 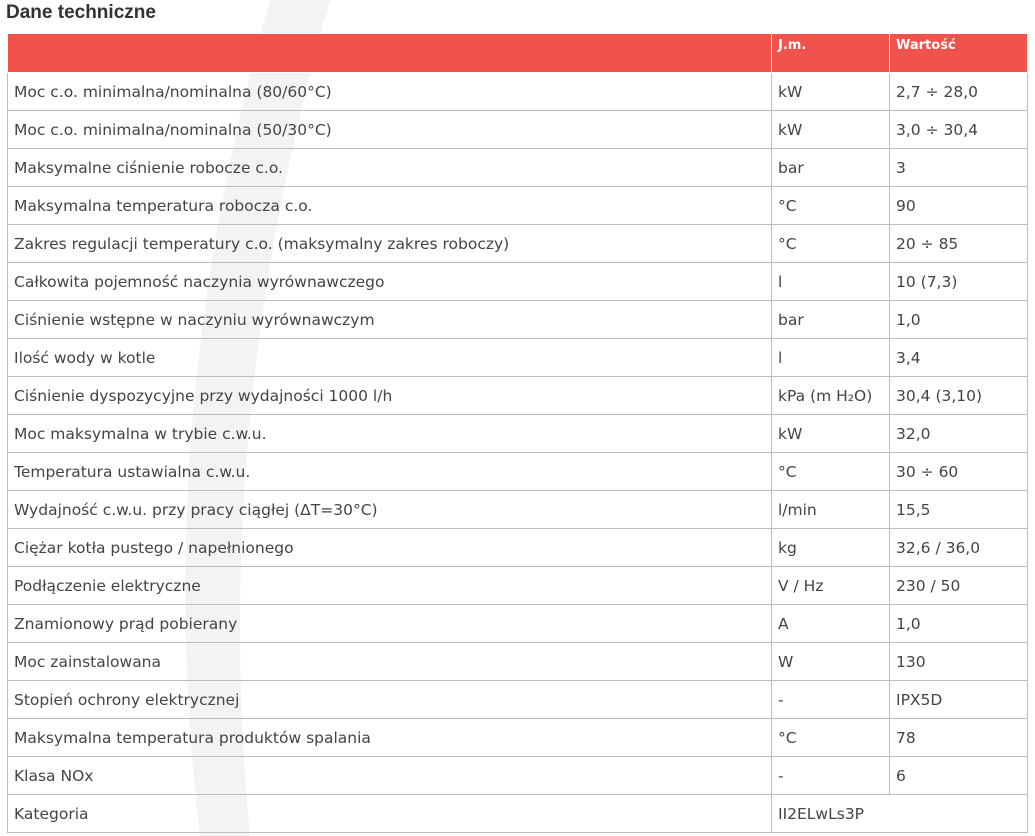 What do you see at coordinates (958, 357) in the screenshot?
I see `value-cell: 3,4` at bounding box center [958, 357].